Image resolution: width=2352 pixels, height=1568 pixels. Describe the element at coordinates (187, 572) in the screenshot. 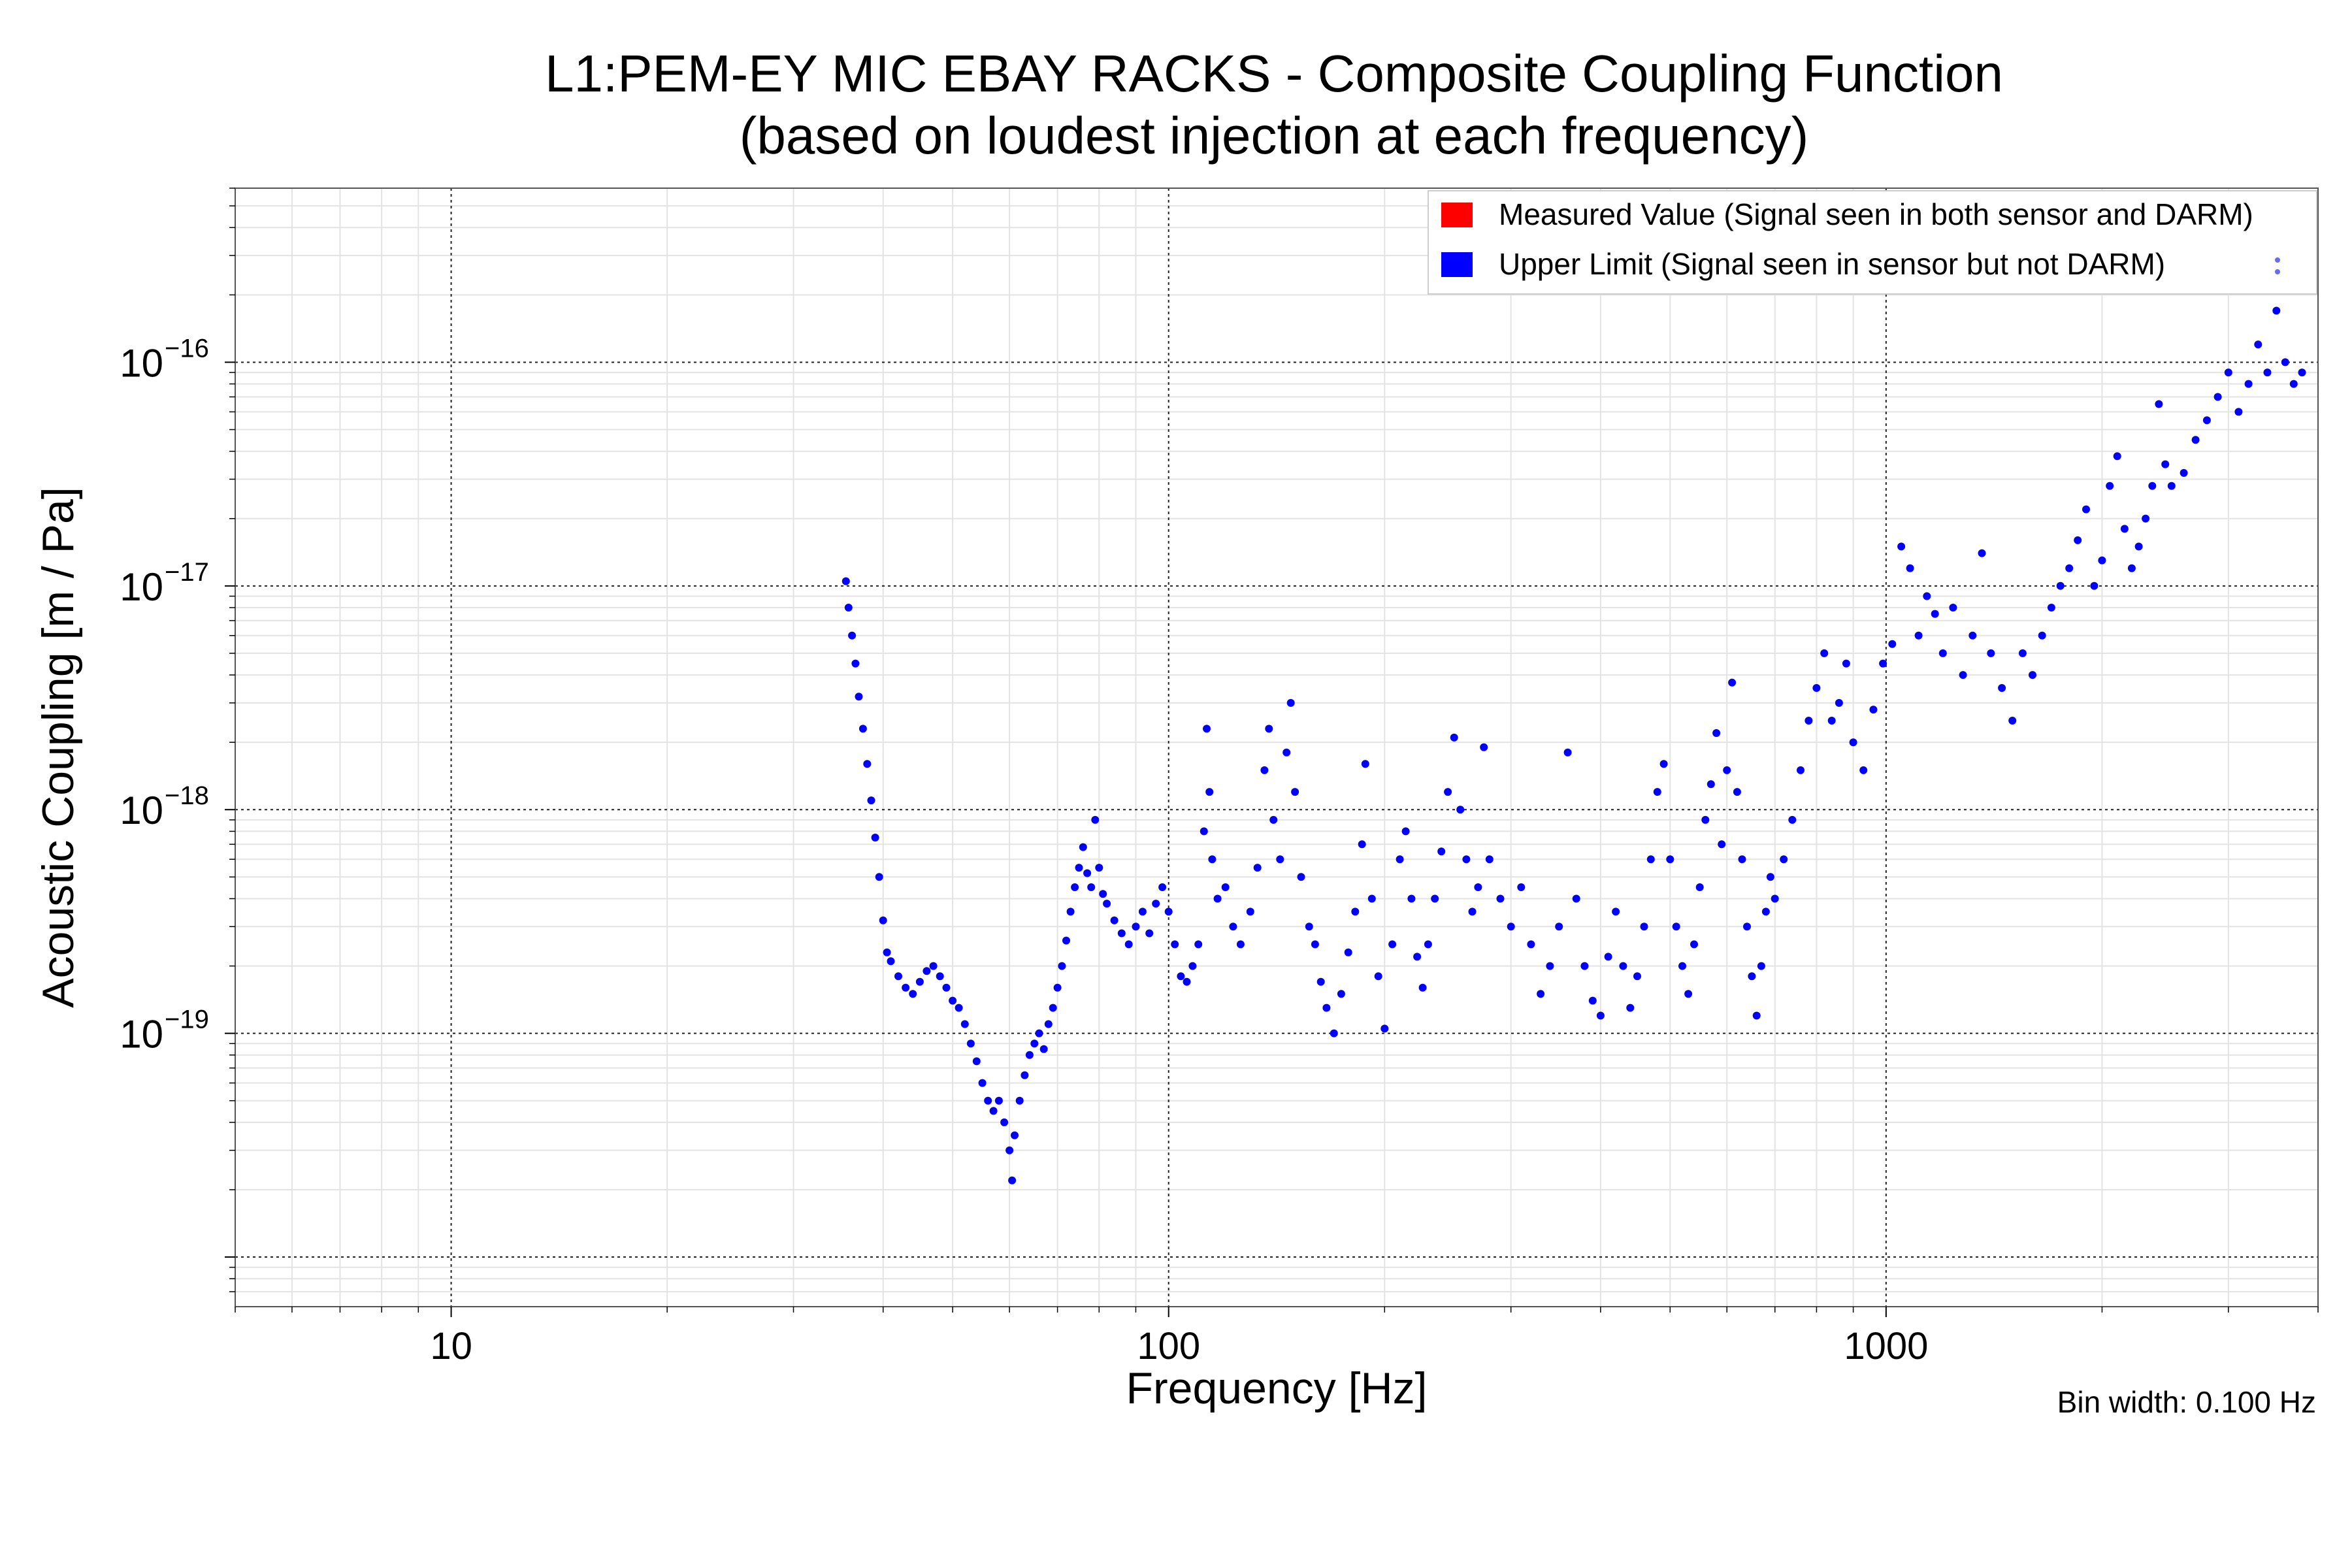

I see `y-tick-exponent: −17` at that location.